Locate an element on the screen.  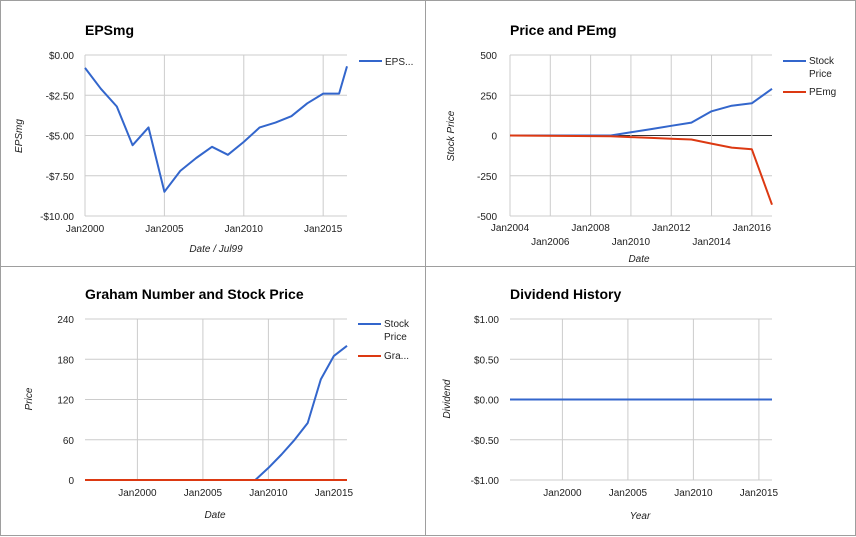
pe-x-tick-label: Jan2012 is located at coordinates (671, 228).